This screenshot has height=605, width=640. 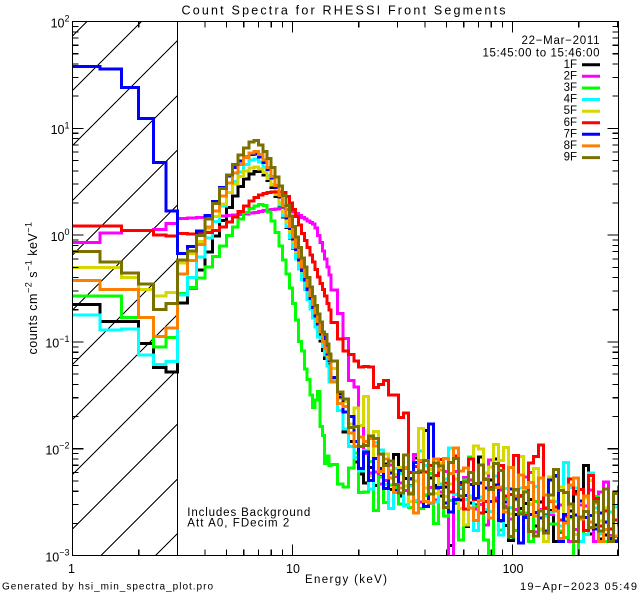 I want to click on svg-text: Includes Background, so click(x=248, y=513).